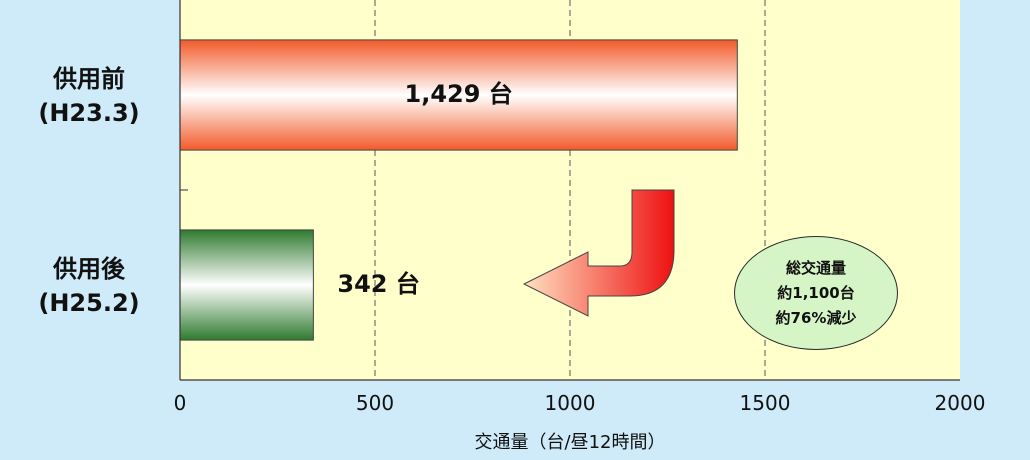  Describe the element at coordinates (89, 113) in the screenshot. I see `category-before-date: (H23.3)` at that location.